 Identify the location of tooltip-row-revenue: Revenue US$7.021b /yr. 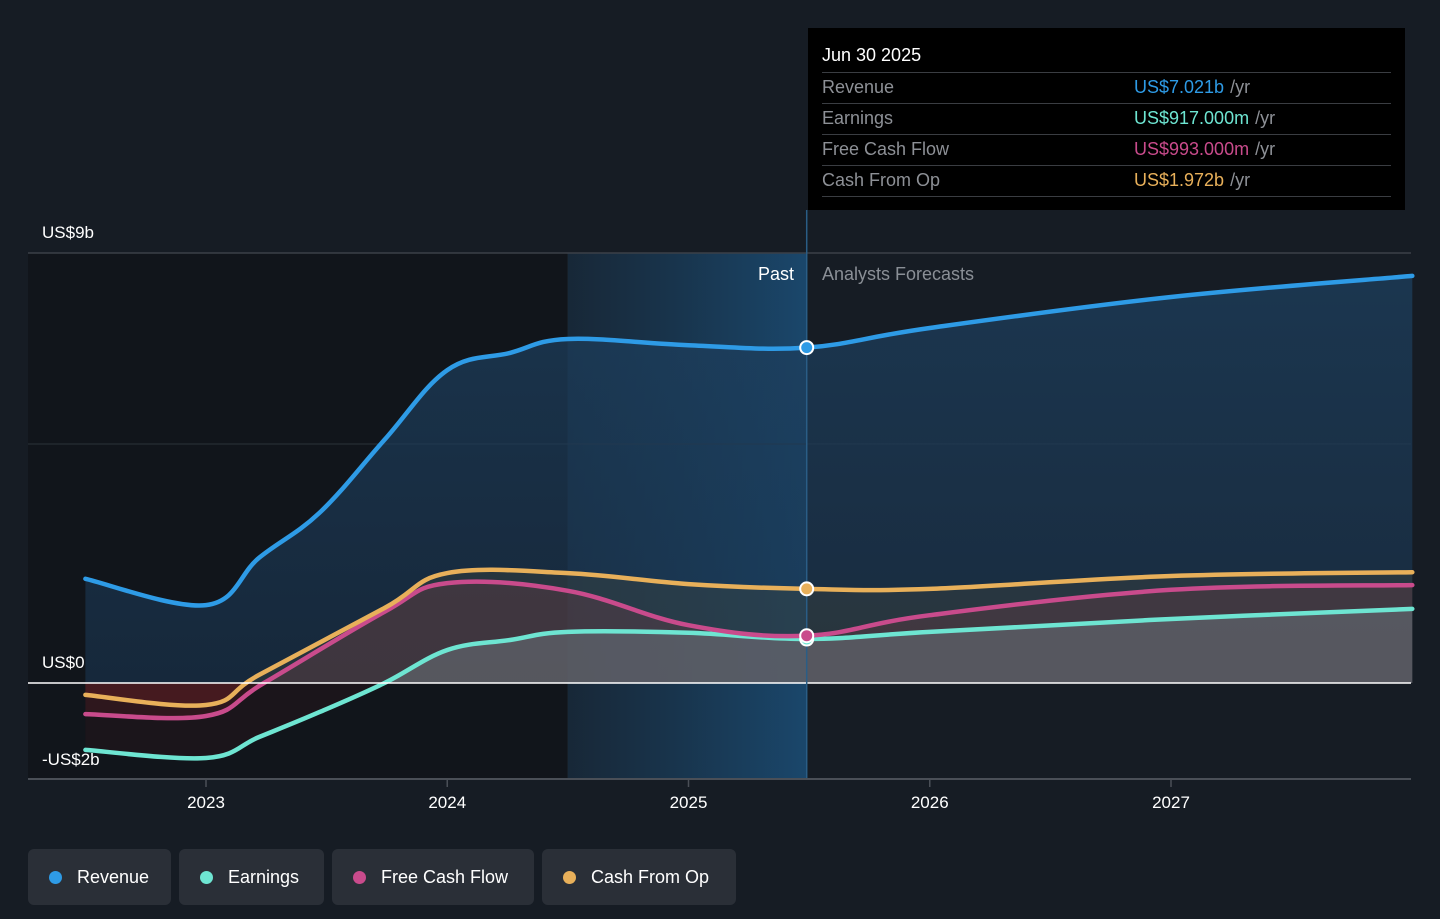
(1106, 88).